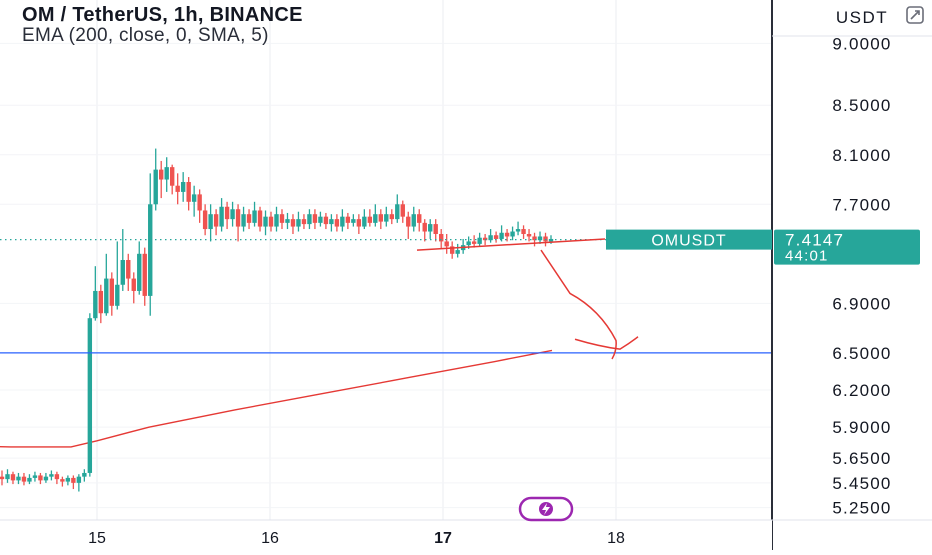 The height and width of the screenshot is (555, 932). What do you see at coordinates (861, 204) in the screenshot?
I see `price-tick-label: 7.7000` at bounding box center [861, 204].